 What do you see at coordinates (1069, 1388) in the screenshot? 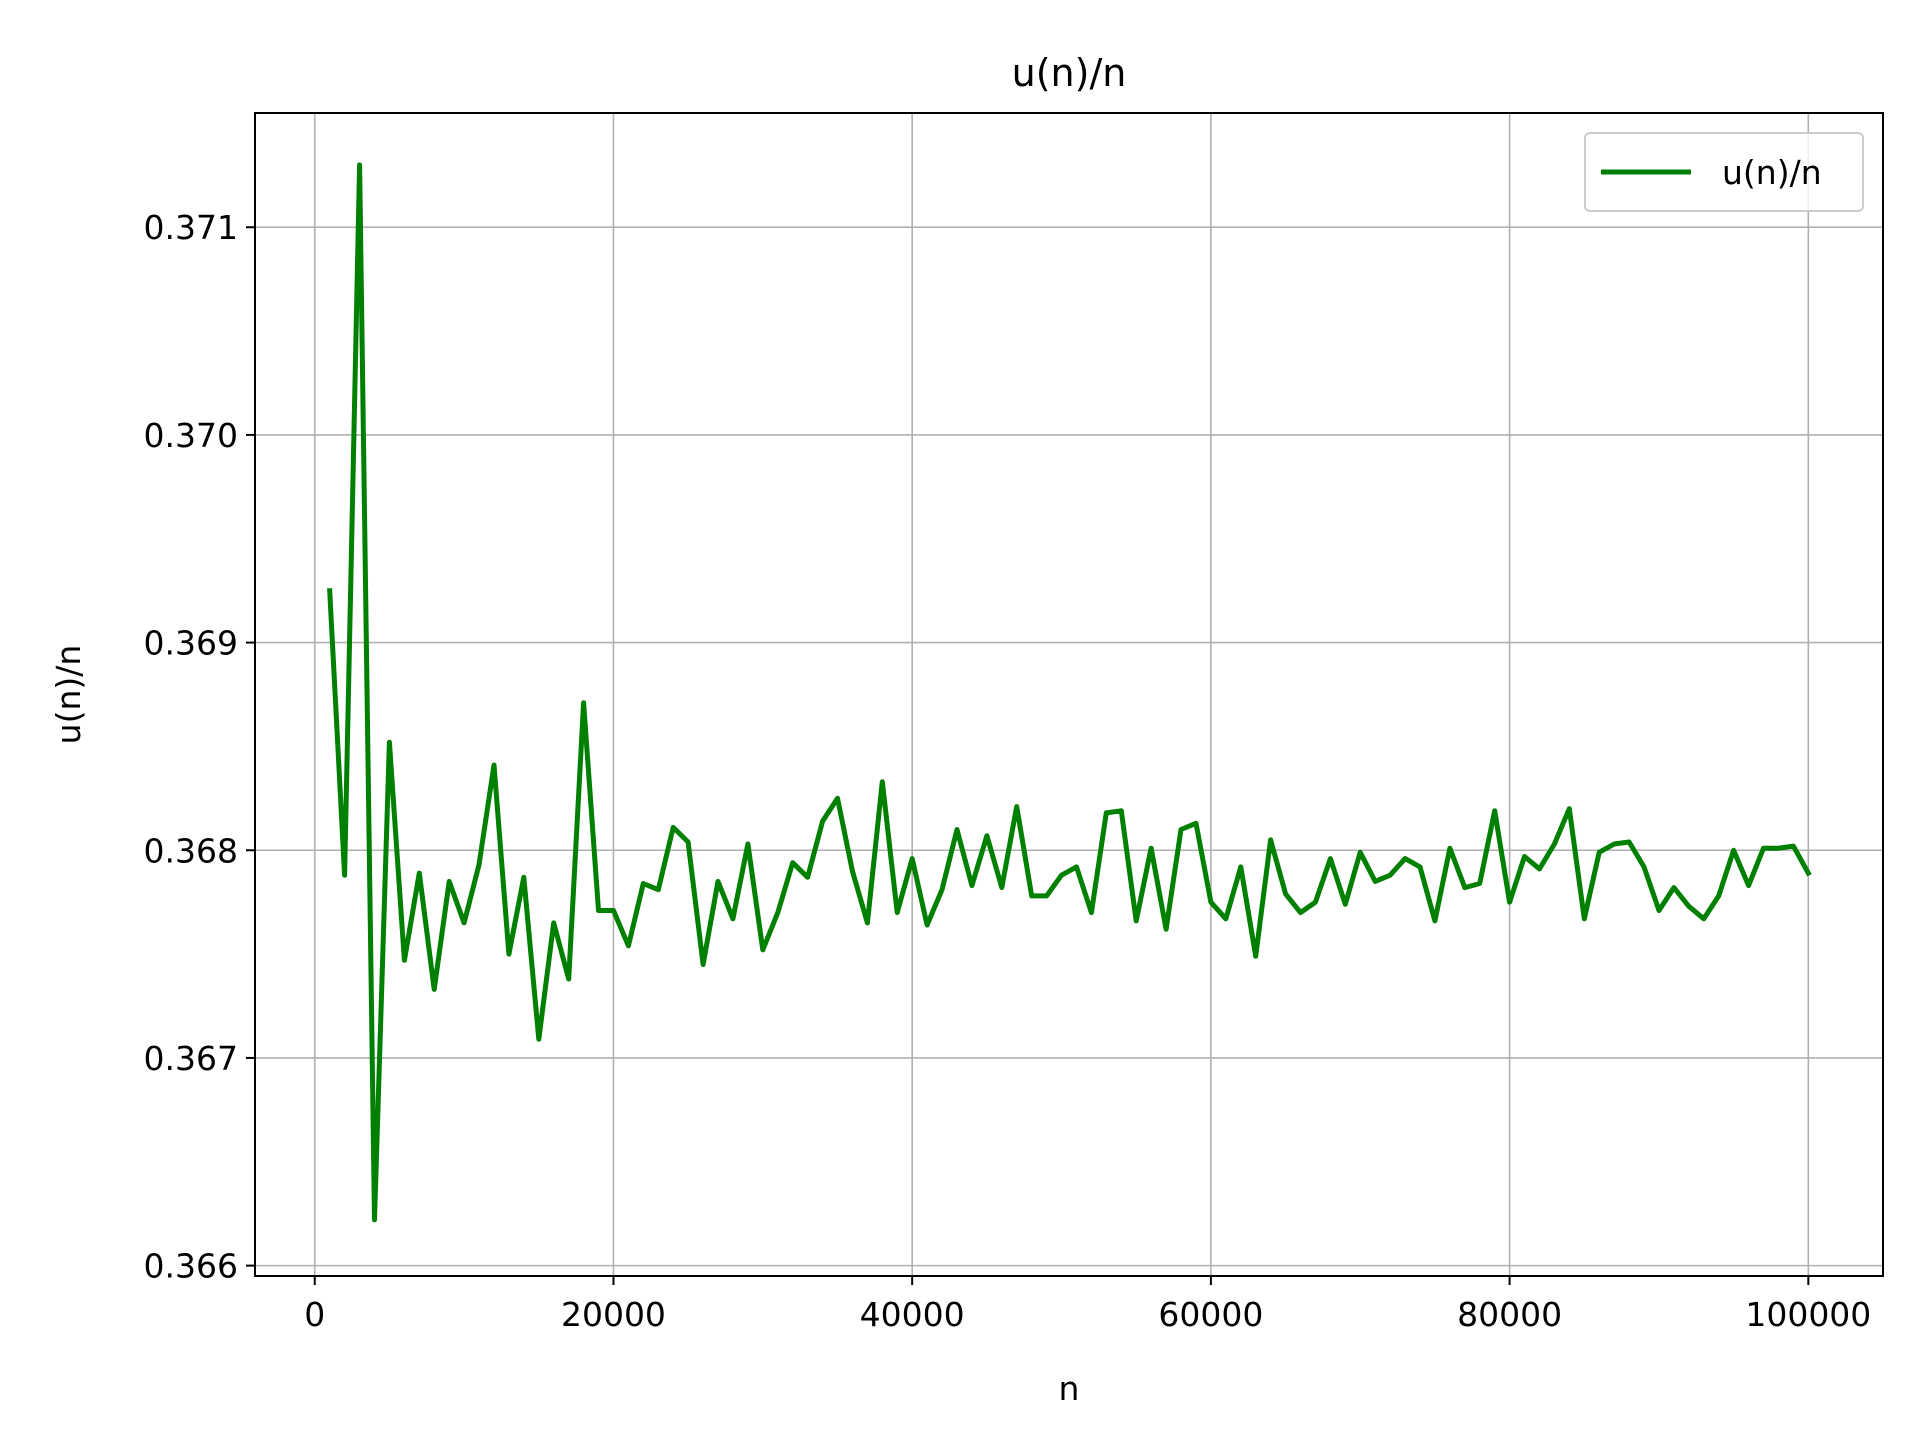
I see `x-axis-label: n` at bounding box center [1069, 1388].